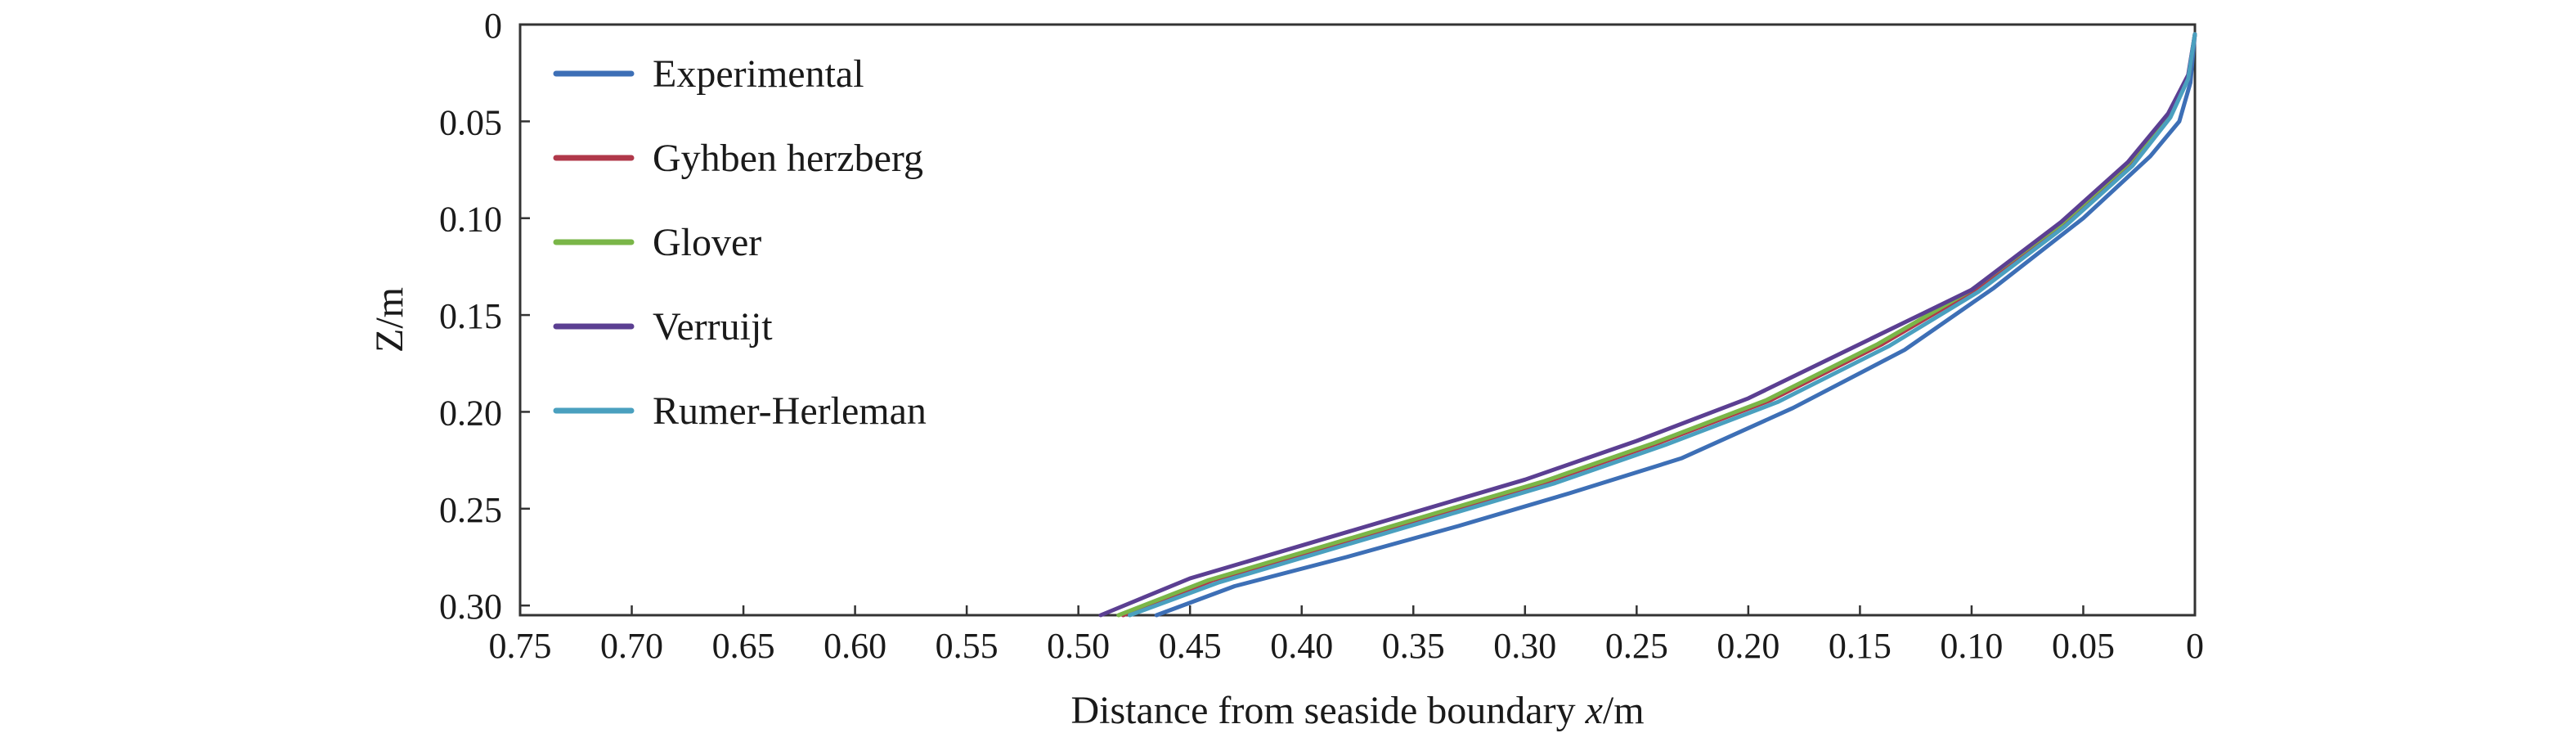  Describe the element at coordinates (471, 220) in the screenshot. I see `y-tick-label: 0.10` at that location.